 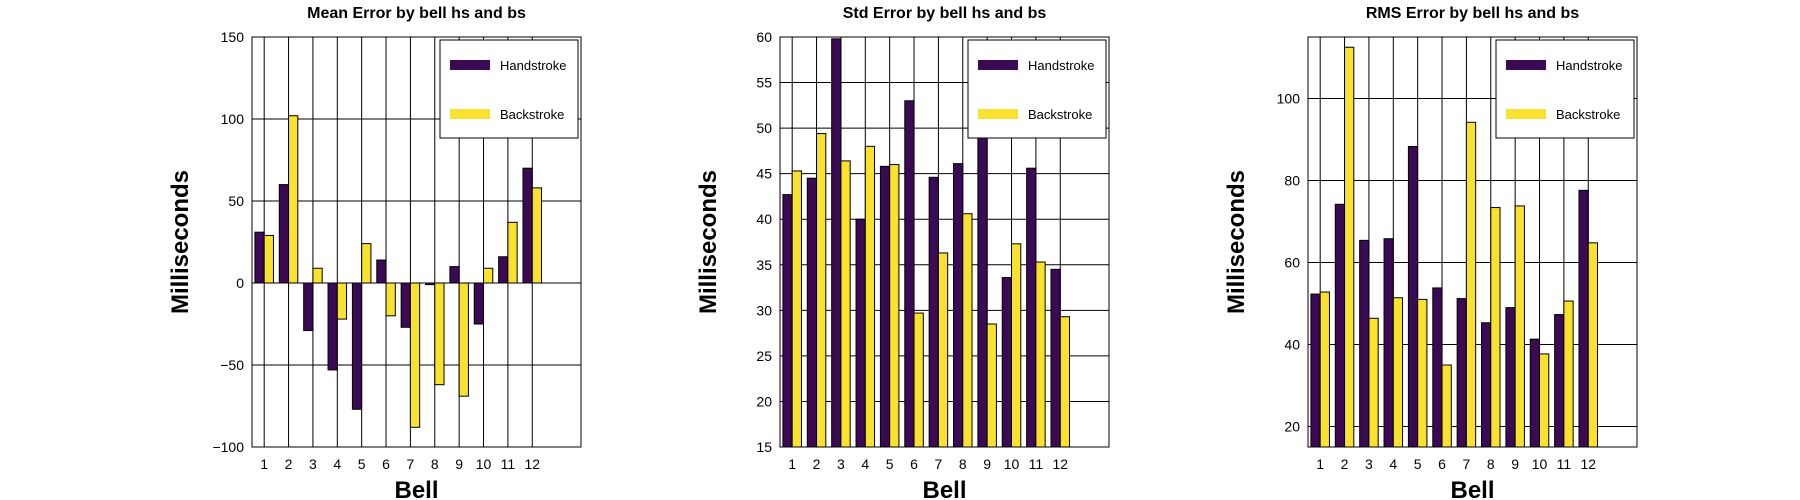 What do you see at coordinates (1292, 181) in the screenshot?
I see `y-tick-label: 80` at bounding box center [1292, 181].